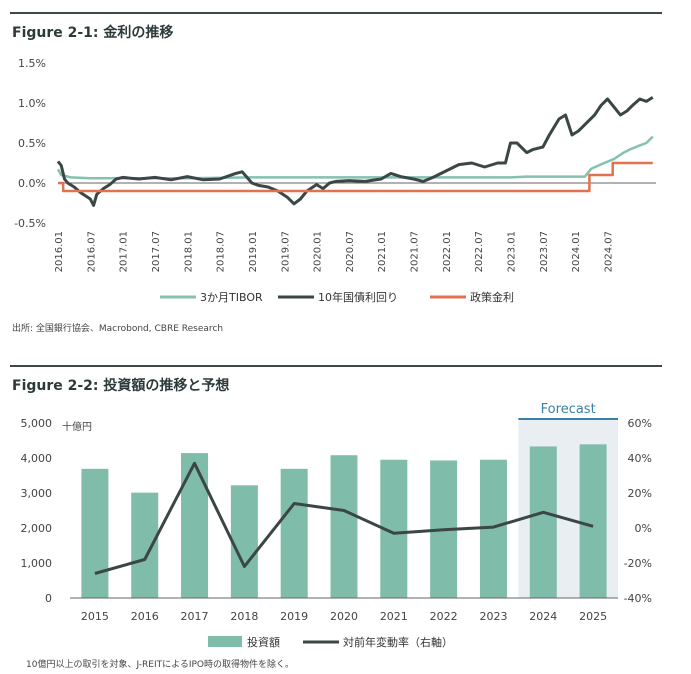  What do you see at coordinates (285, 251) in the screenshot?
I see `x-tick-label: 2019.07` at bounding box center [285, 251].